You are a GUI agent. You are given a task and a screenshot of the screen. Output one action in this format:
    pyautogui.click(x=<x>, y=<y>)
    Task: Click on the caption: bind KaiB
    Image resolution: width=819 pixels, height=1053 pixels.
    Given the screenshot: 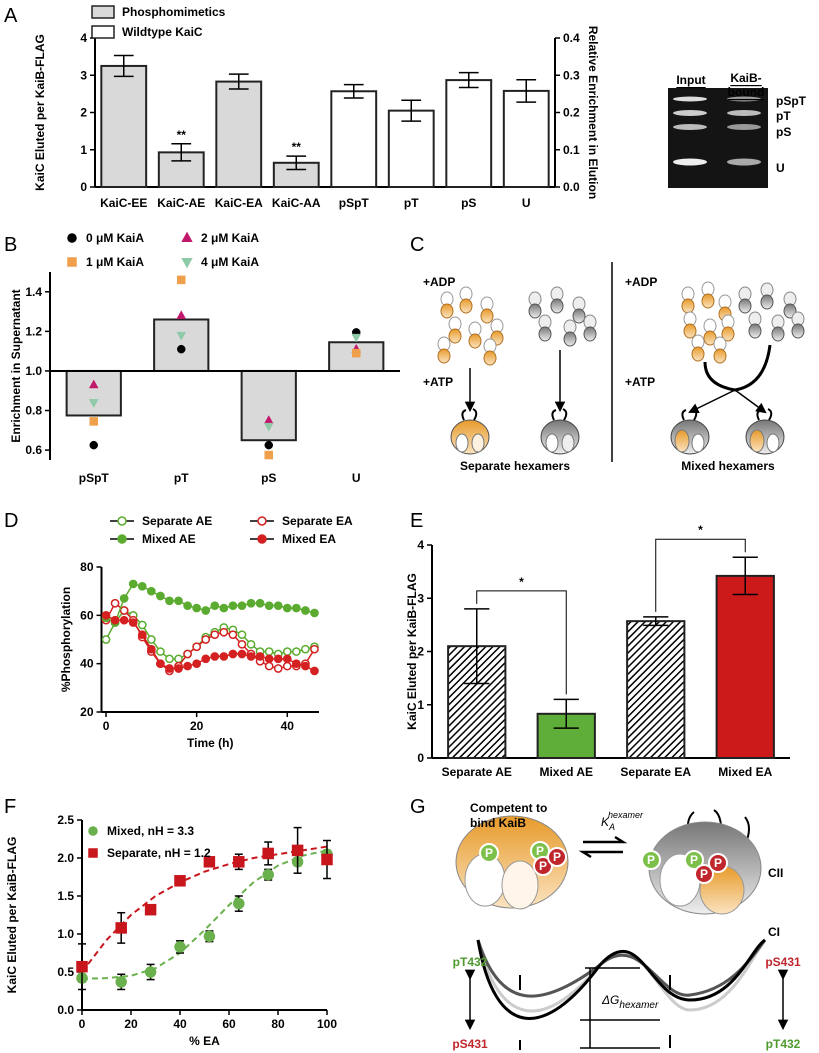 What is the action you would take?
    pyautogui.click(x=498, y=823)
    